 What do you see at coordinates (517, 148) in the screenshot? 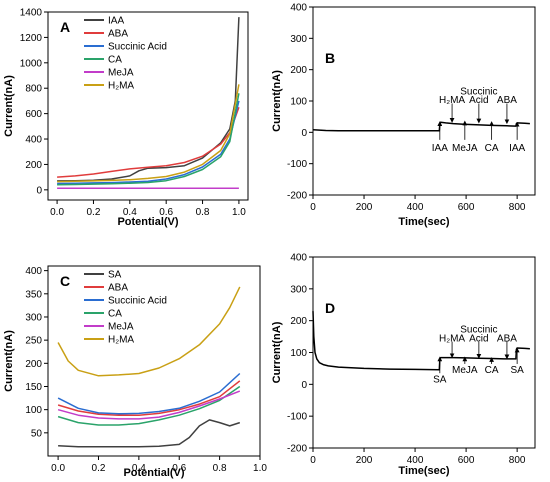
I see `annotation-label: IAA` at bounding box center [517, 148].